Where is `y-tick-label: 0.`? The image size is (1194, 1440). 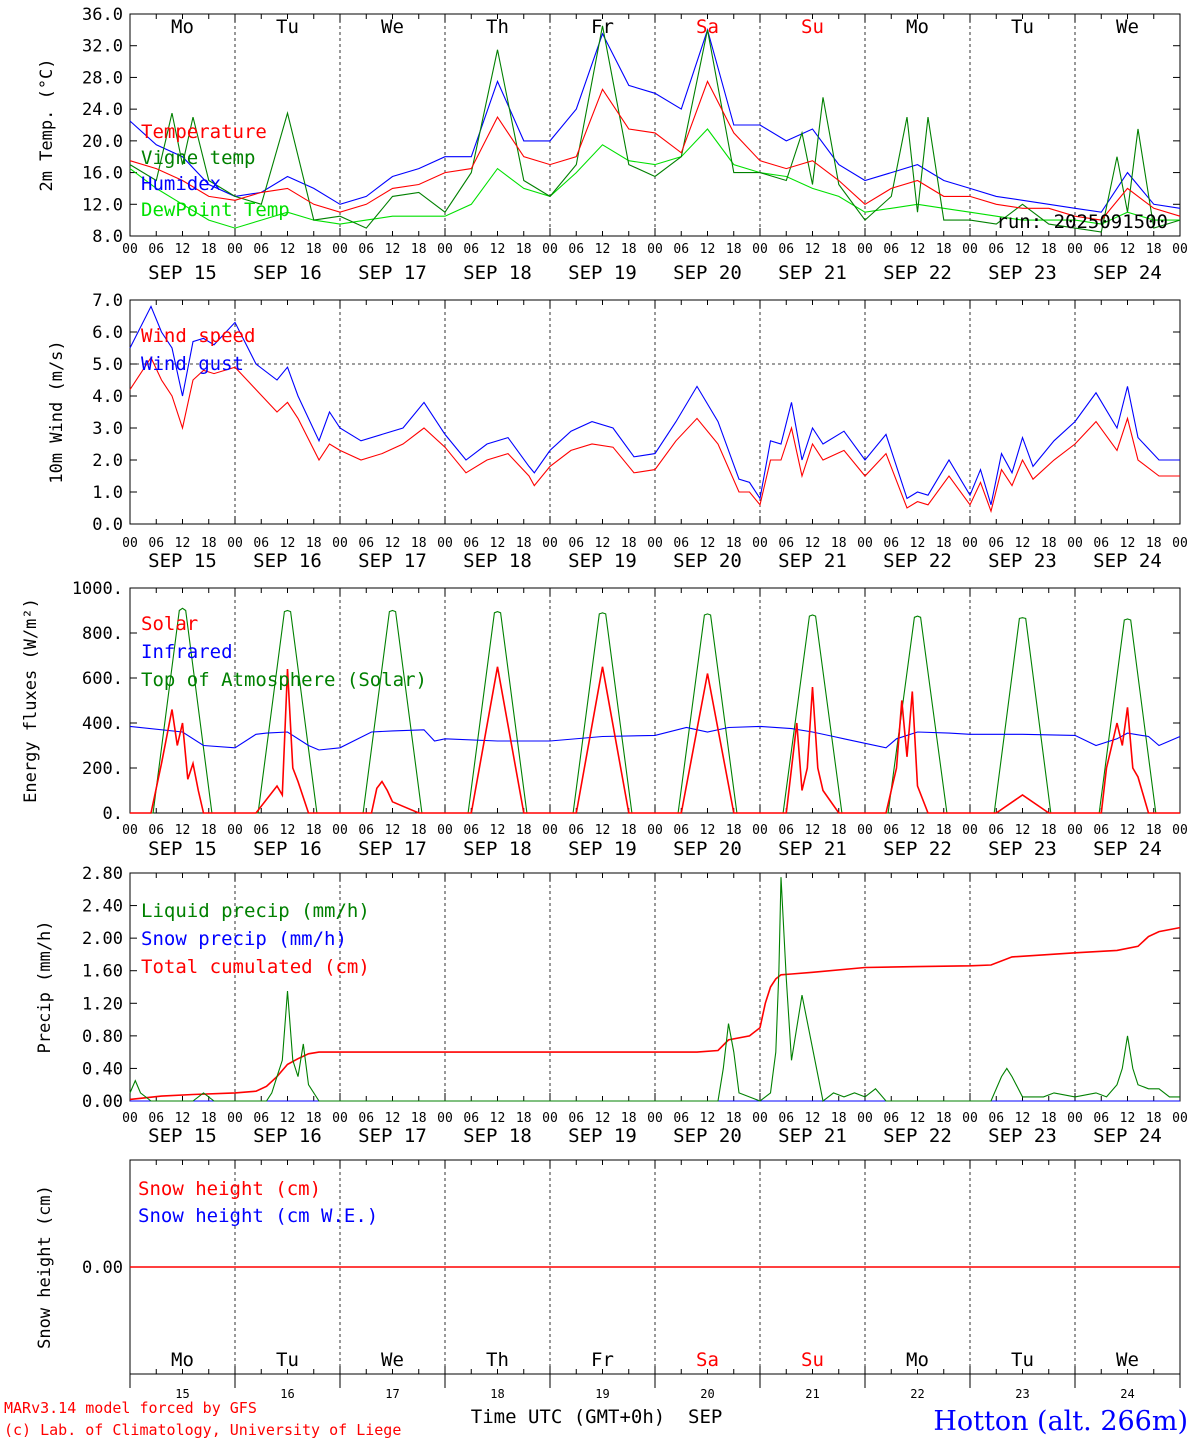
y-tick-label: 0. is located at coordinates (113, 814).